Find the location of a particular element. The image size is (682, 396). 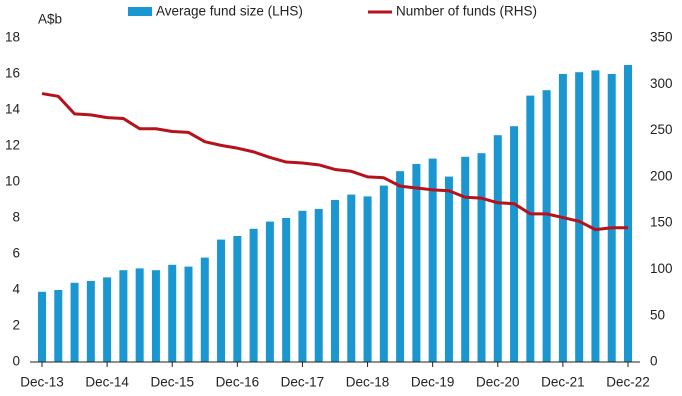

x-tick-label: Dec-19 is located at coordinates (433, 382).